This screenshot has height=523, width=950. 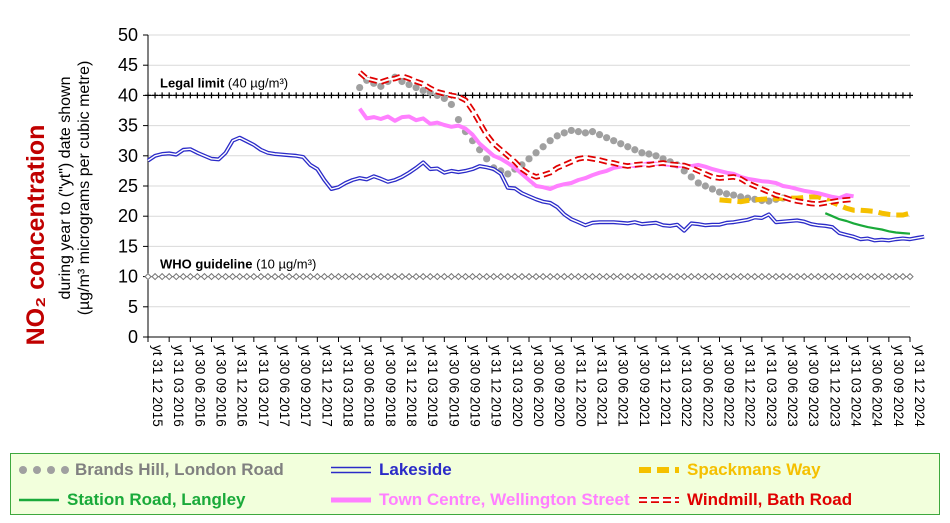 What do you see at coordinates (744, 500) in the screenshot?
I see `legend-item-windmill: Windmill, Bath Road` at bounding box center [744, 500].